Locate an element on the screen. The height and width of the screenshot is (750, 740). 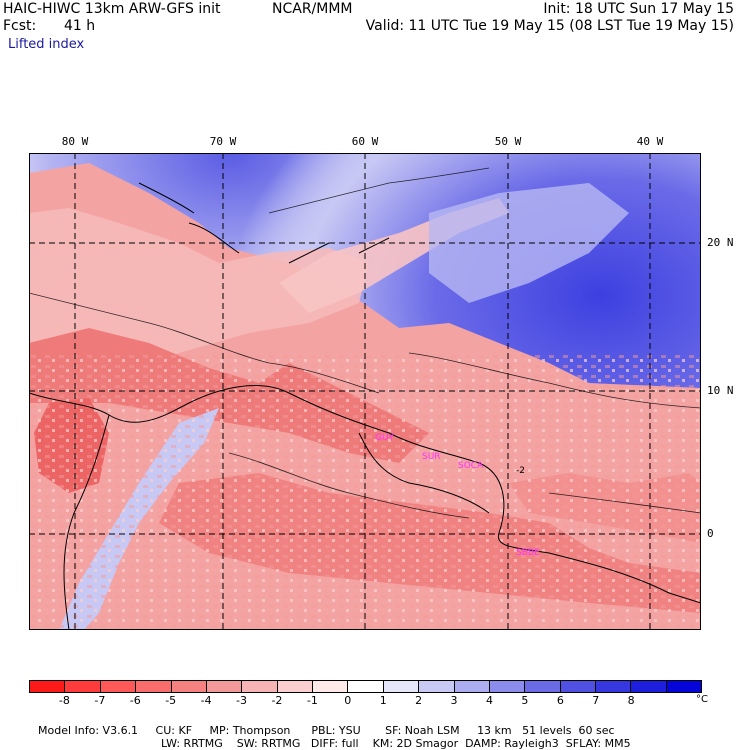
station-labels: GUY SUR SOCA SBBE is located at coordinates (457, 495).